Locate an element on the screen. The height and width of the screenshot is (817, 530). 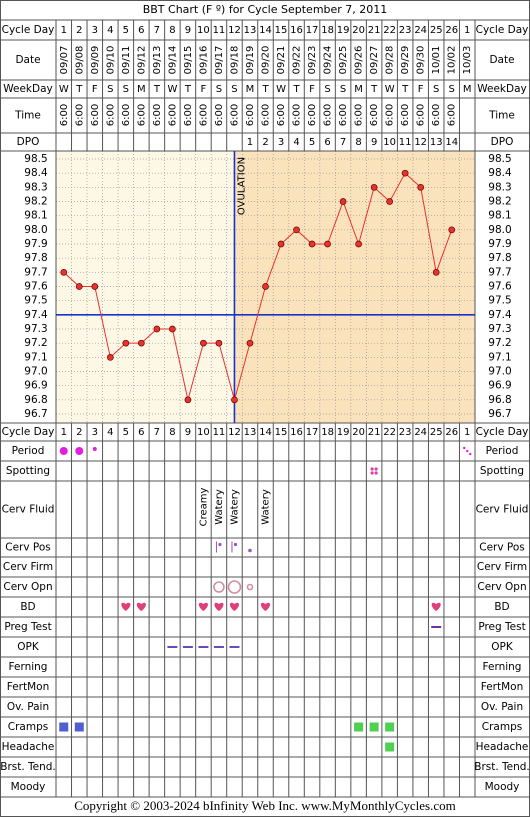
cycle-day: 21 is located at coordinates (374, 432).